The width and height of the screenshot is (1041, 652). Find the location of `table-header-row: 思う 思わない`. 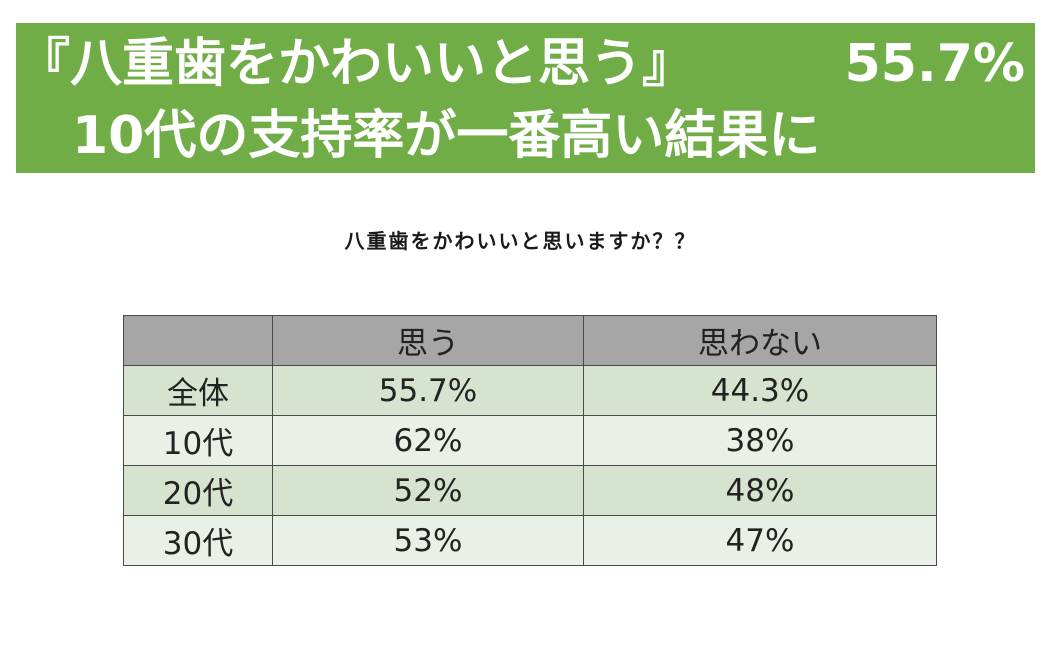

table-header-row: 思う 思わない is located at coordinates (530, 340).